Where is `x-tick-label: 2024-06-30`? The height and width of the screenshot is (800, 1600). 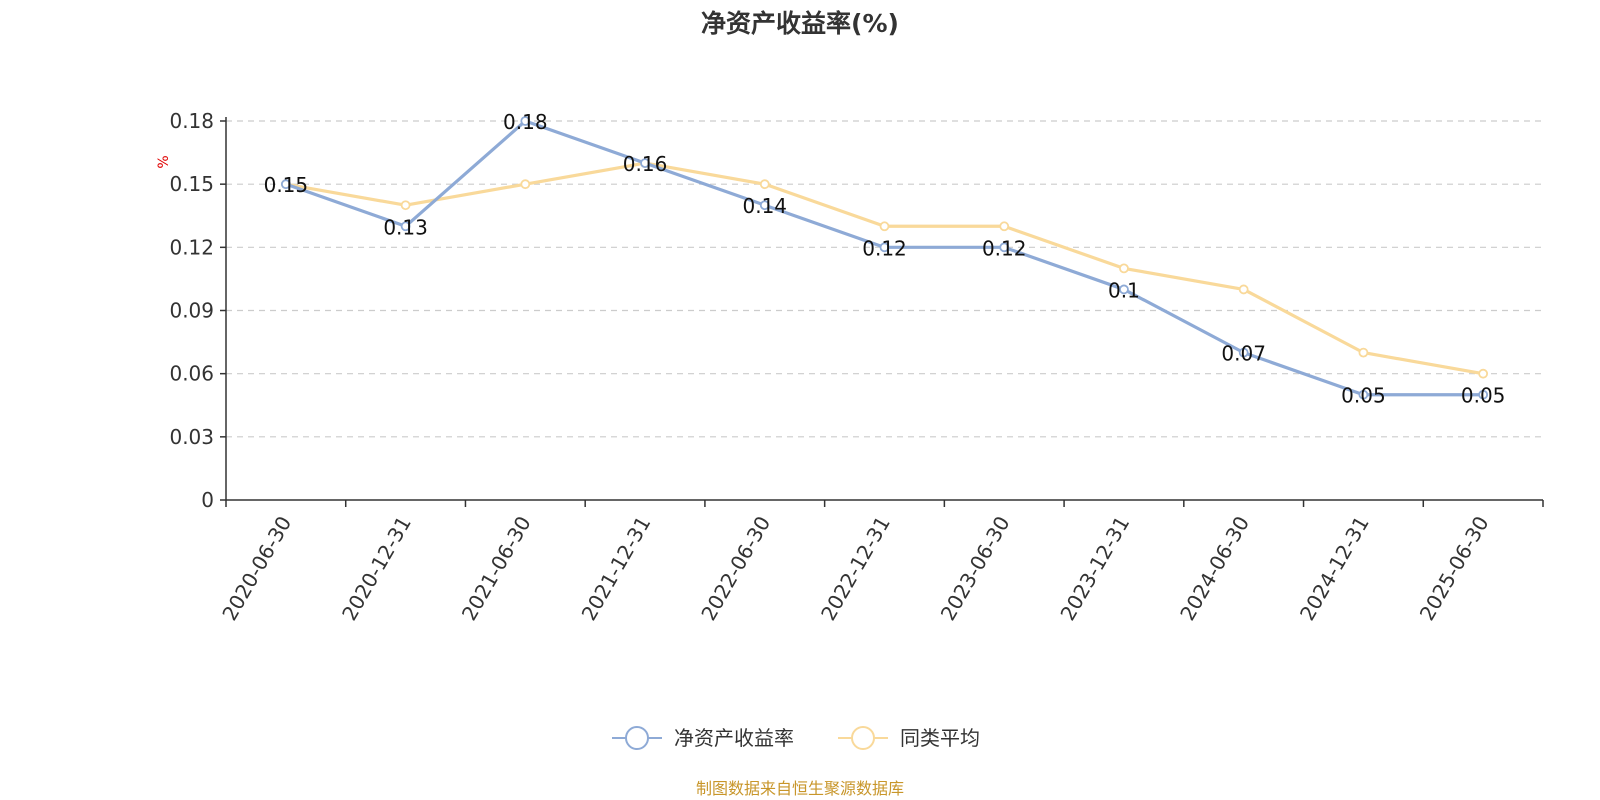 x-tick-label: 2024-06-30 is located at coordinates (1214, 568).